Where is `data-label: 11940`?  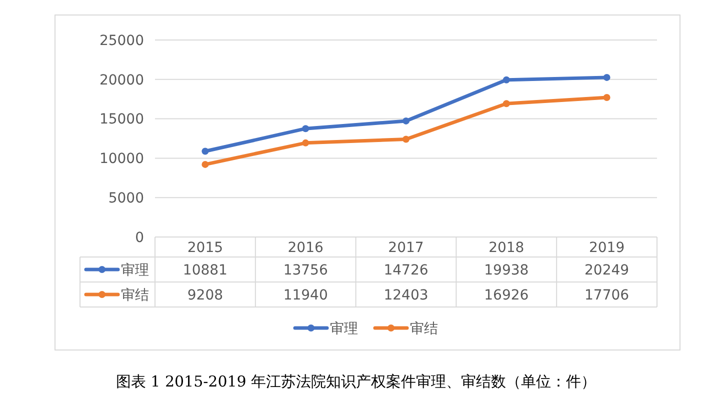
data-label: 11940 is located at coordinates (305, 295).